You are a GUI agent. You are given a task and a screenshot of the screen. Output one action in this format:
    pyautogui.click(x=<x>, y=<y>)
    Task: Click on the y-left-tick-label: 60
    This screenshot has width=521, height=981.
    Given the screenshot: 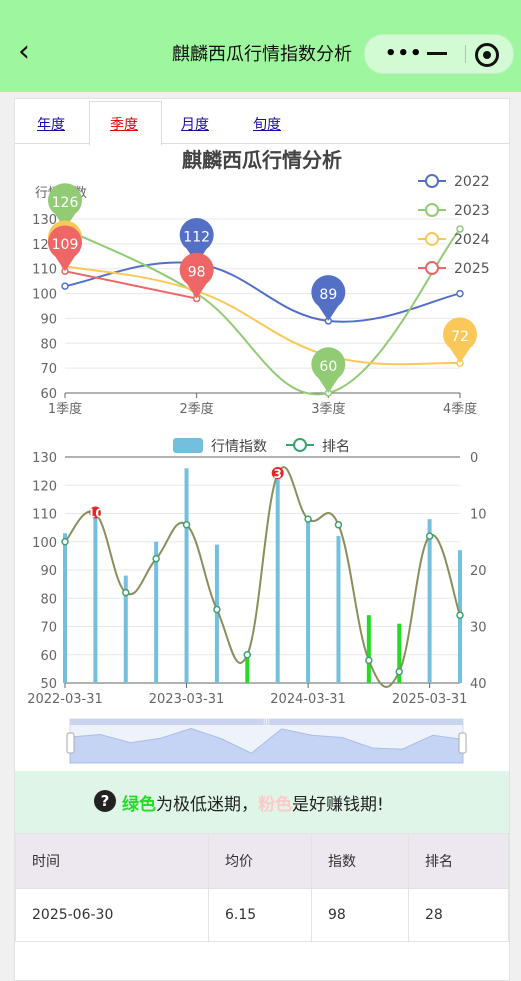 What is the action you would take?
    pyautogui.click(x=48, y=656)
    